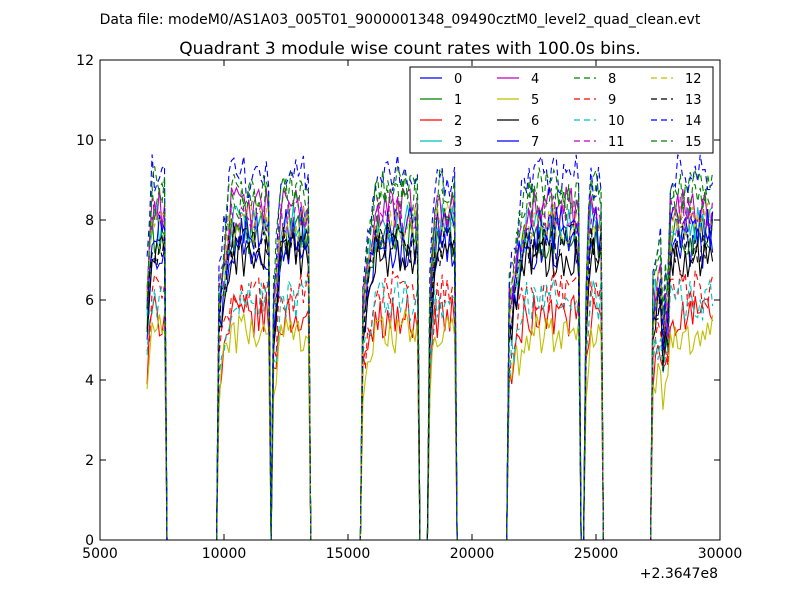 The height and width of the screenshot is (600, 800). Describe the element at coordinates (693, 142) in the screenshot. I see `legend-label-15: 15` at that location.